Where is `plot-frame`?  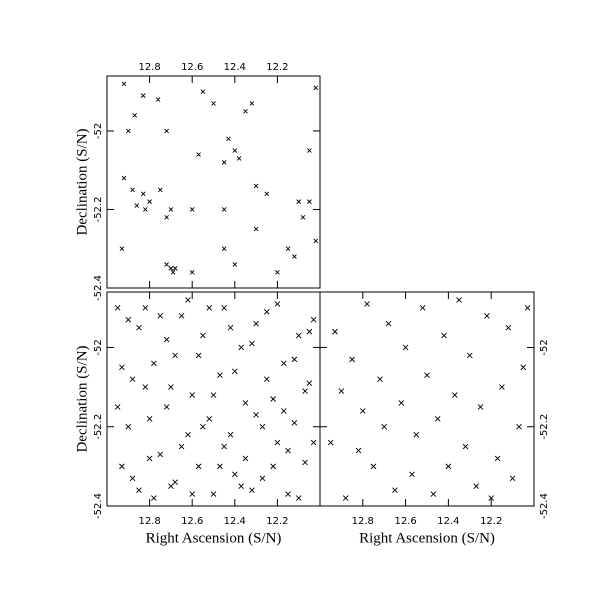
plot-frame is located at coordinates (427, 399).